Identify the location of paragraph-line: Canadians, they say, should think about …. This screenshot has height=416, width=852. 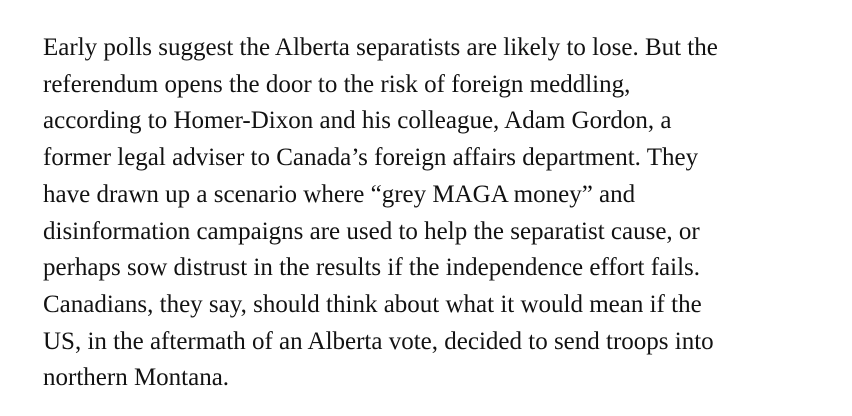
(372, 304).